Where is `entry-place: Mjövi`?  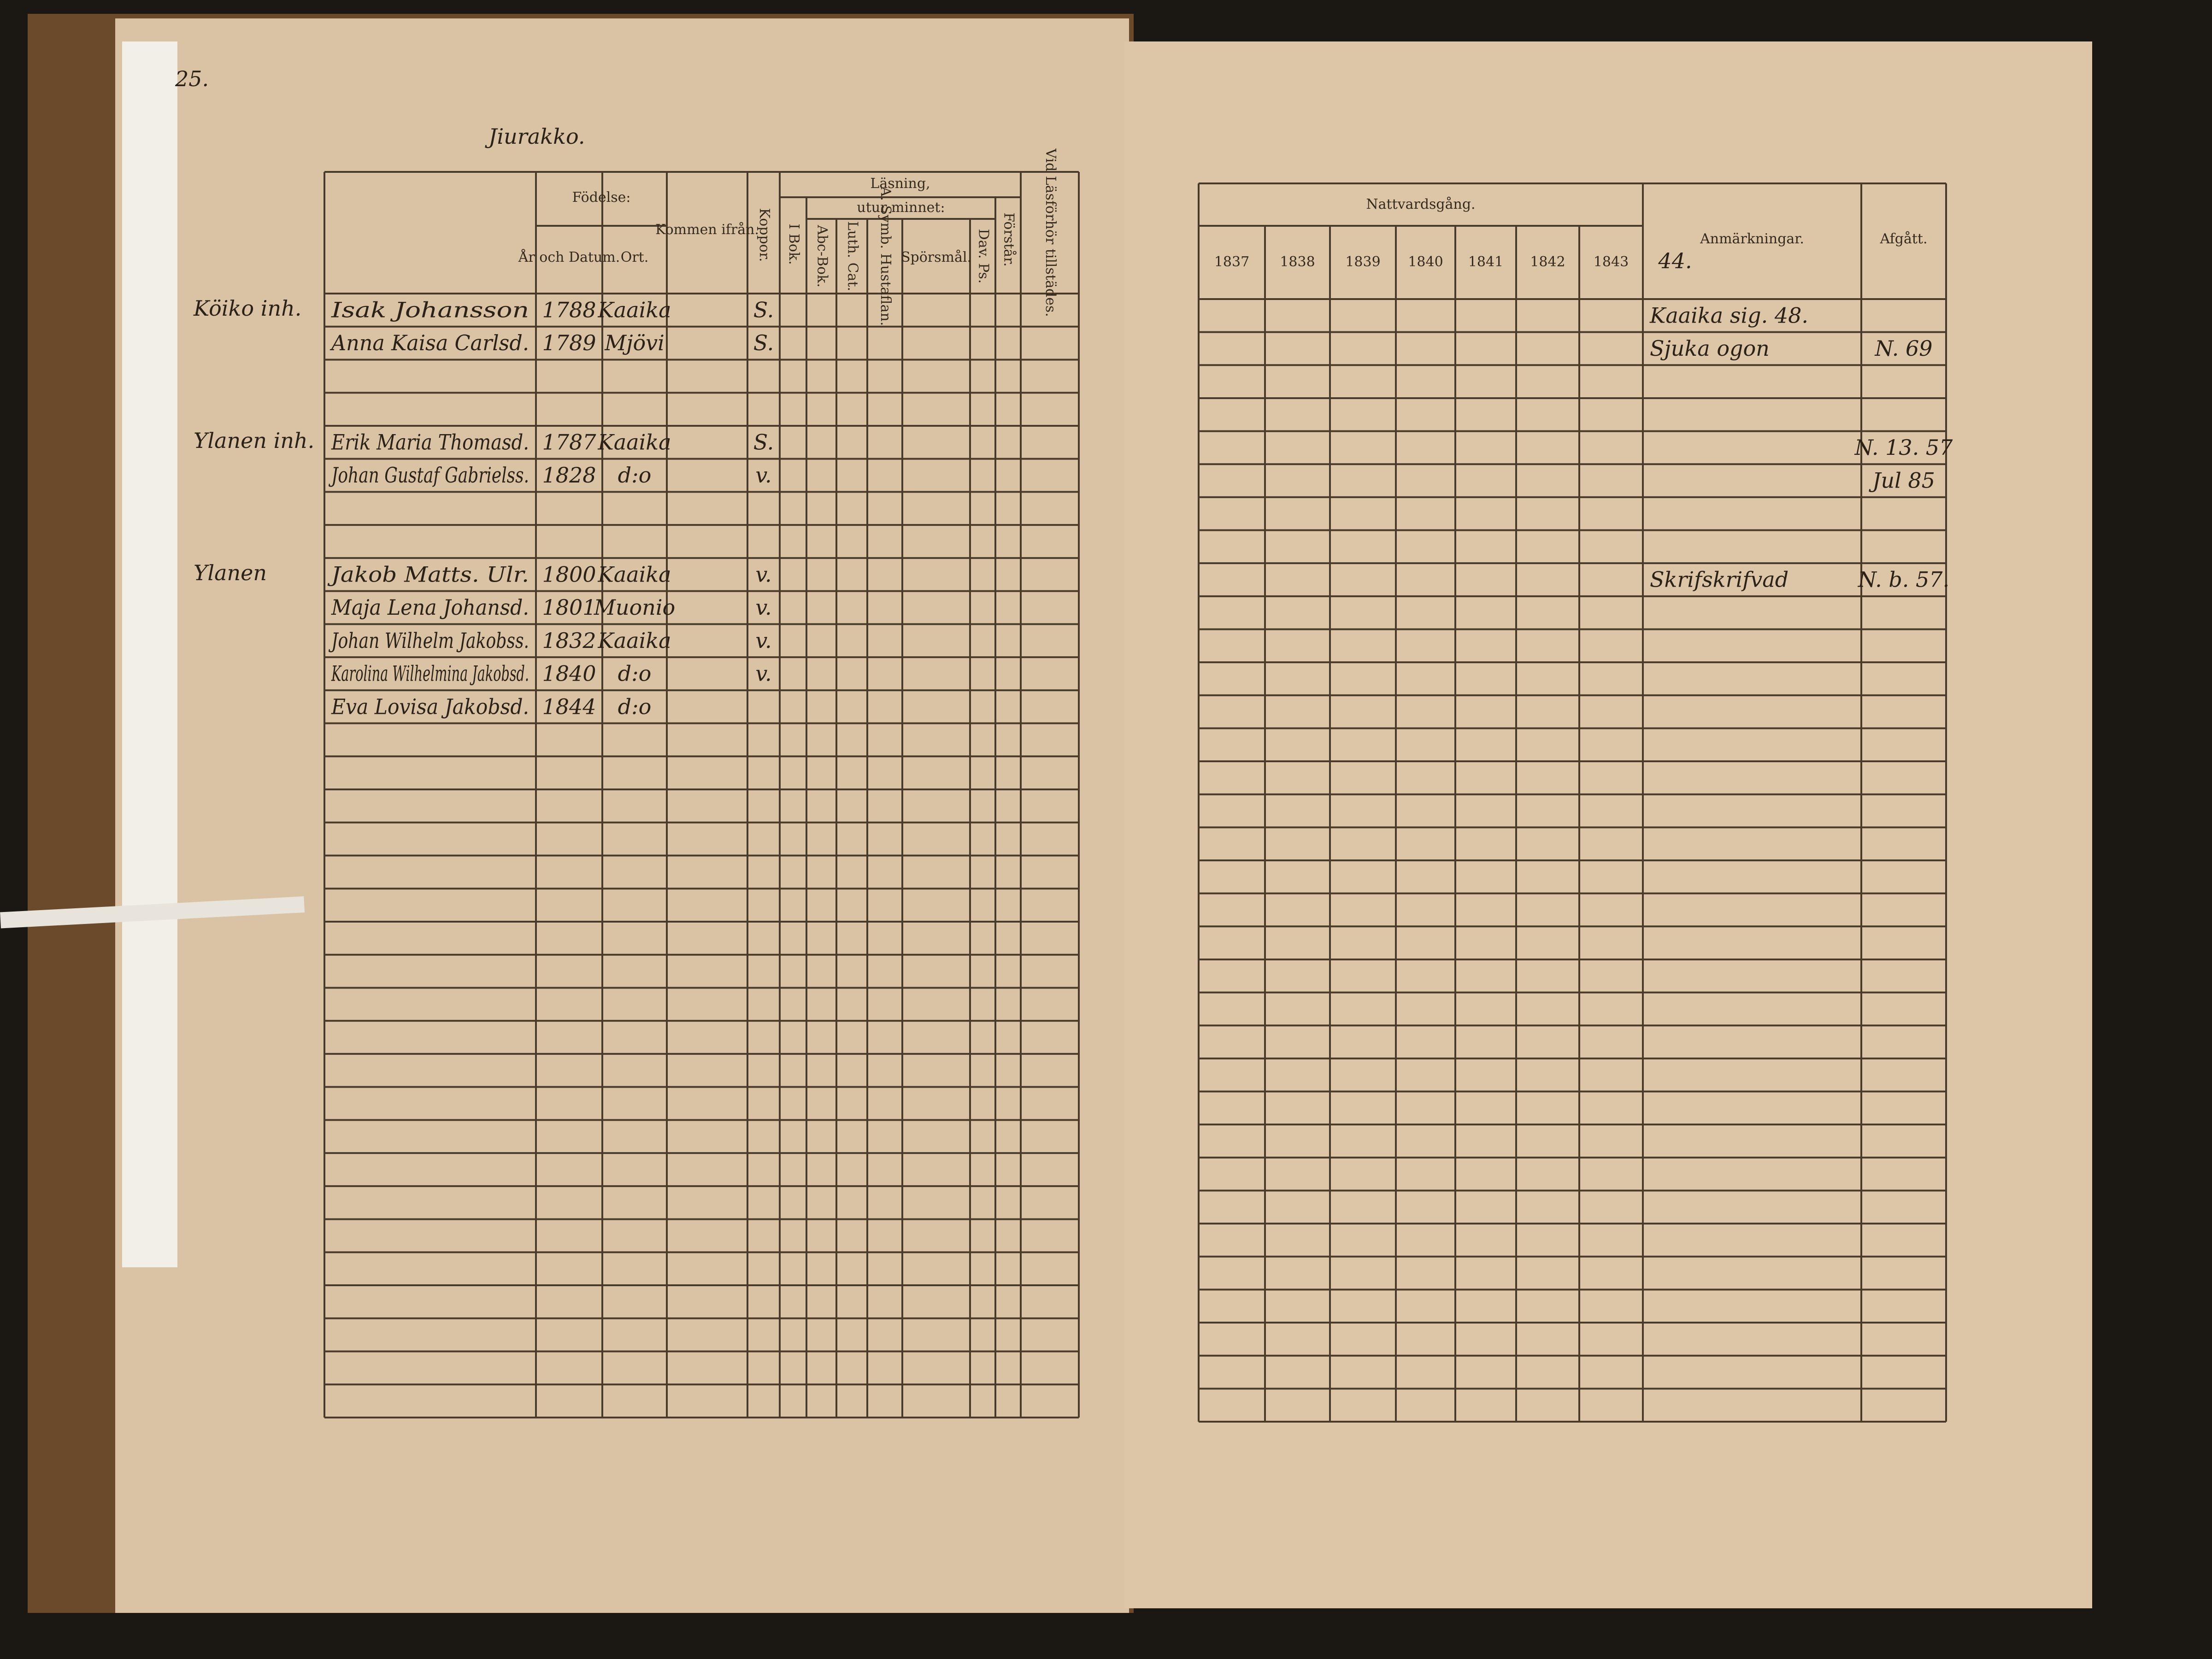
entry-place: Mjövi is located at coordinates (634, 342).